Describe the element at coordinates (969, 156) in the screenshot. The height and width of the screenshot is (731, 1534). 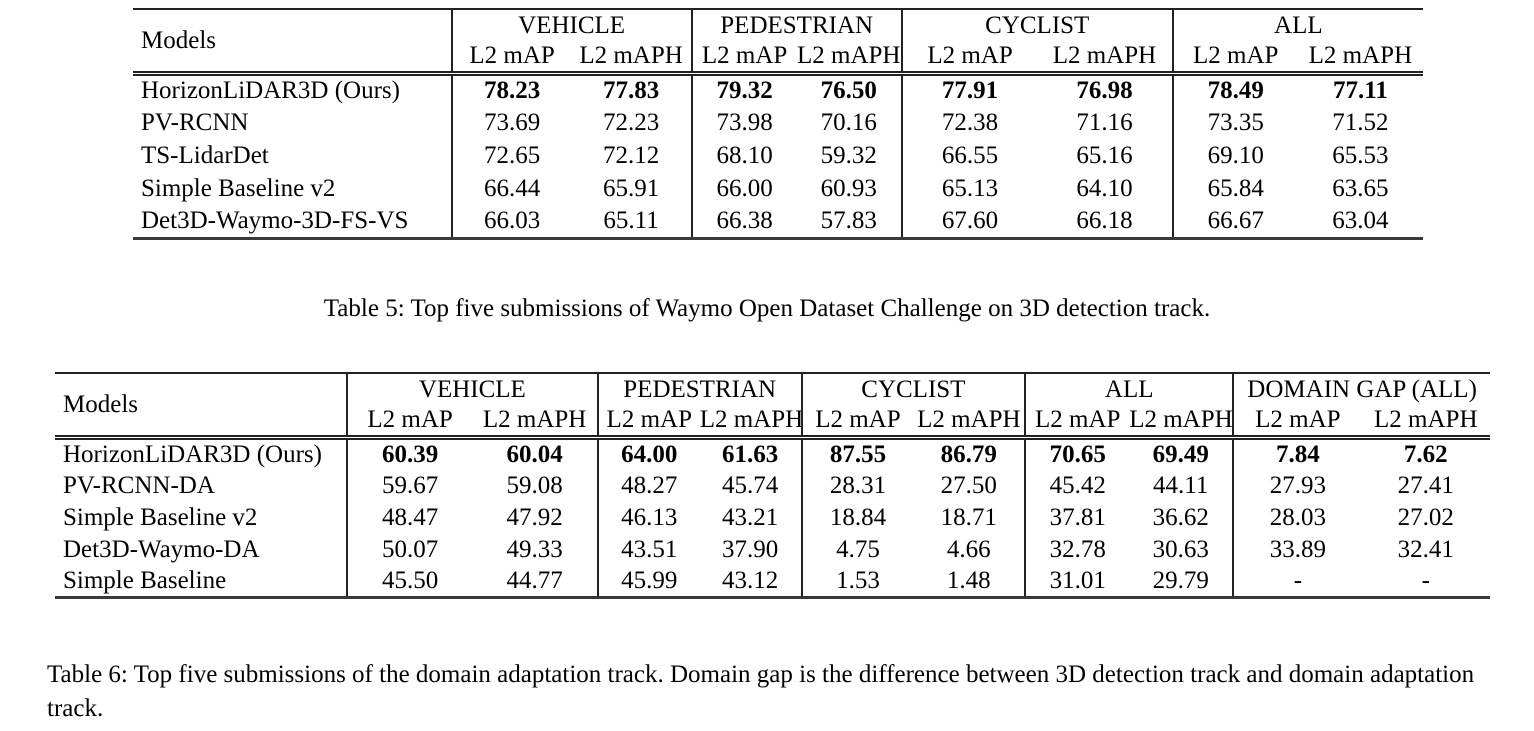
I see `metric-value-cell: 66.55` at that location.